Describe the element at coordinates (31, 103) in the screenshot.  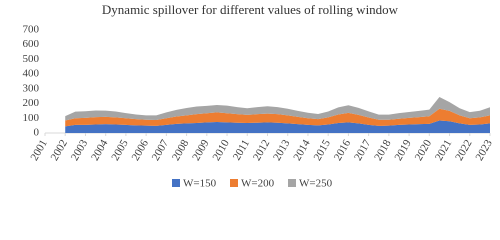
I see `y-tick-label: 200` at that location.